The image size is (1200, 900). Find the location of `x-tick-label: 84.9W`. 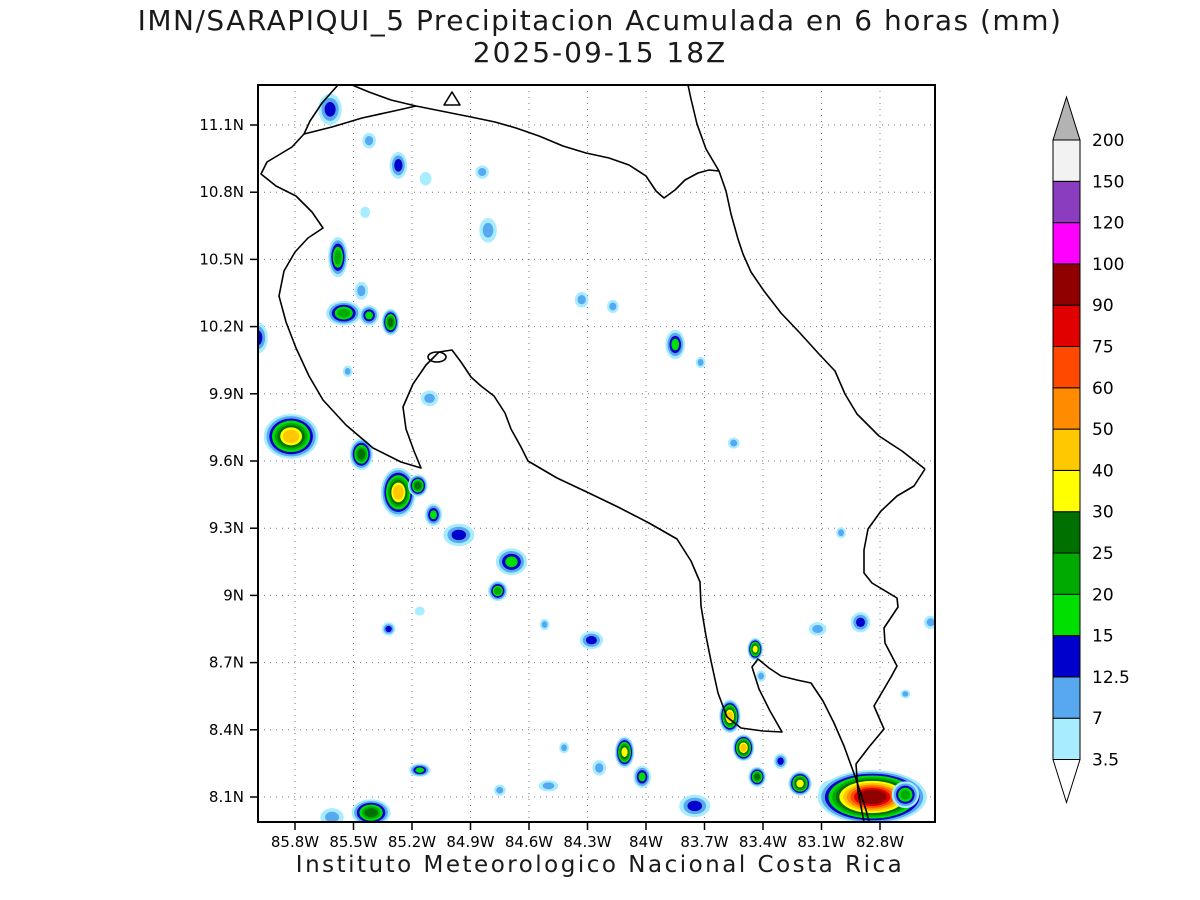

x-tick-label: 84.9W is located at coordinates (470, 842).